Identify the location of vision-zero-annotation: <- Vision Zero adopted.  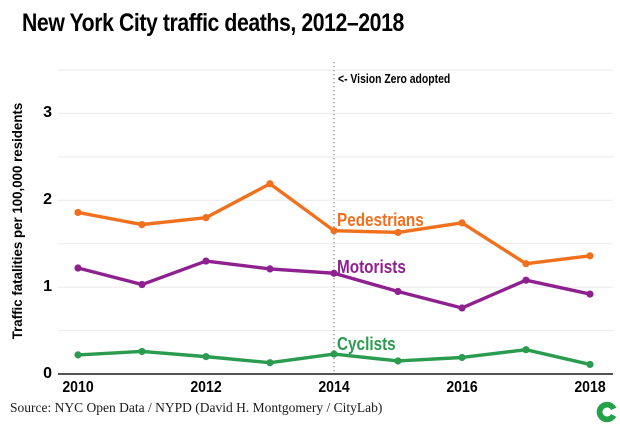
(394, 78).